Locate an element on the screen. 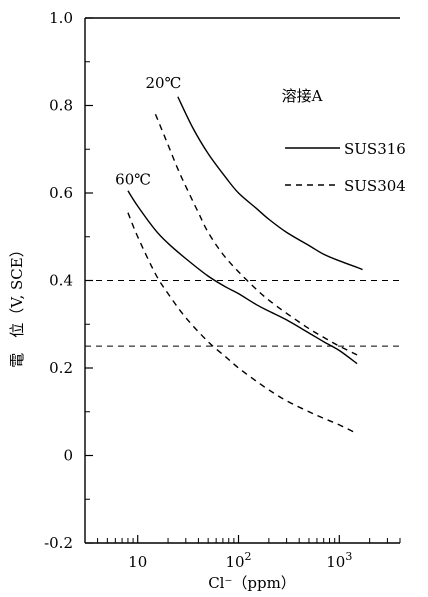  x-tick-label: 10 is located at coordinates (137, 562).